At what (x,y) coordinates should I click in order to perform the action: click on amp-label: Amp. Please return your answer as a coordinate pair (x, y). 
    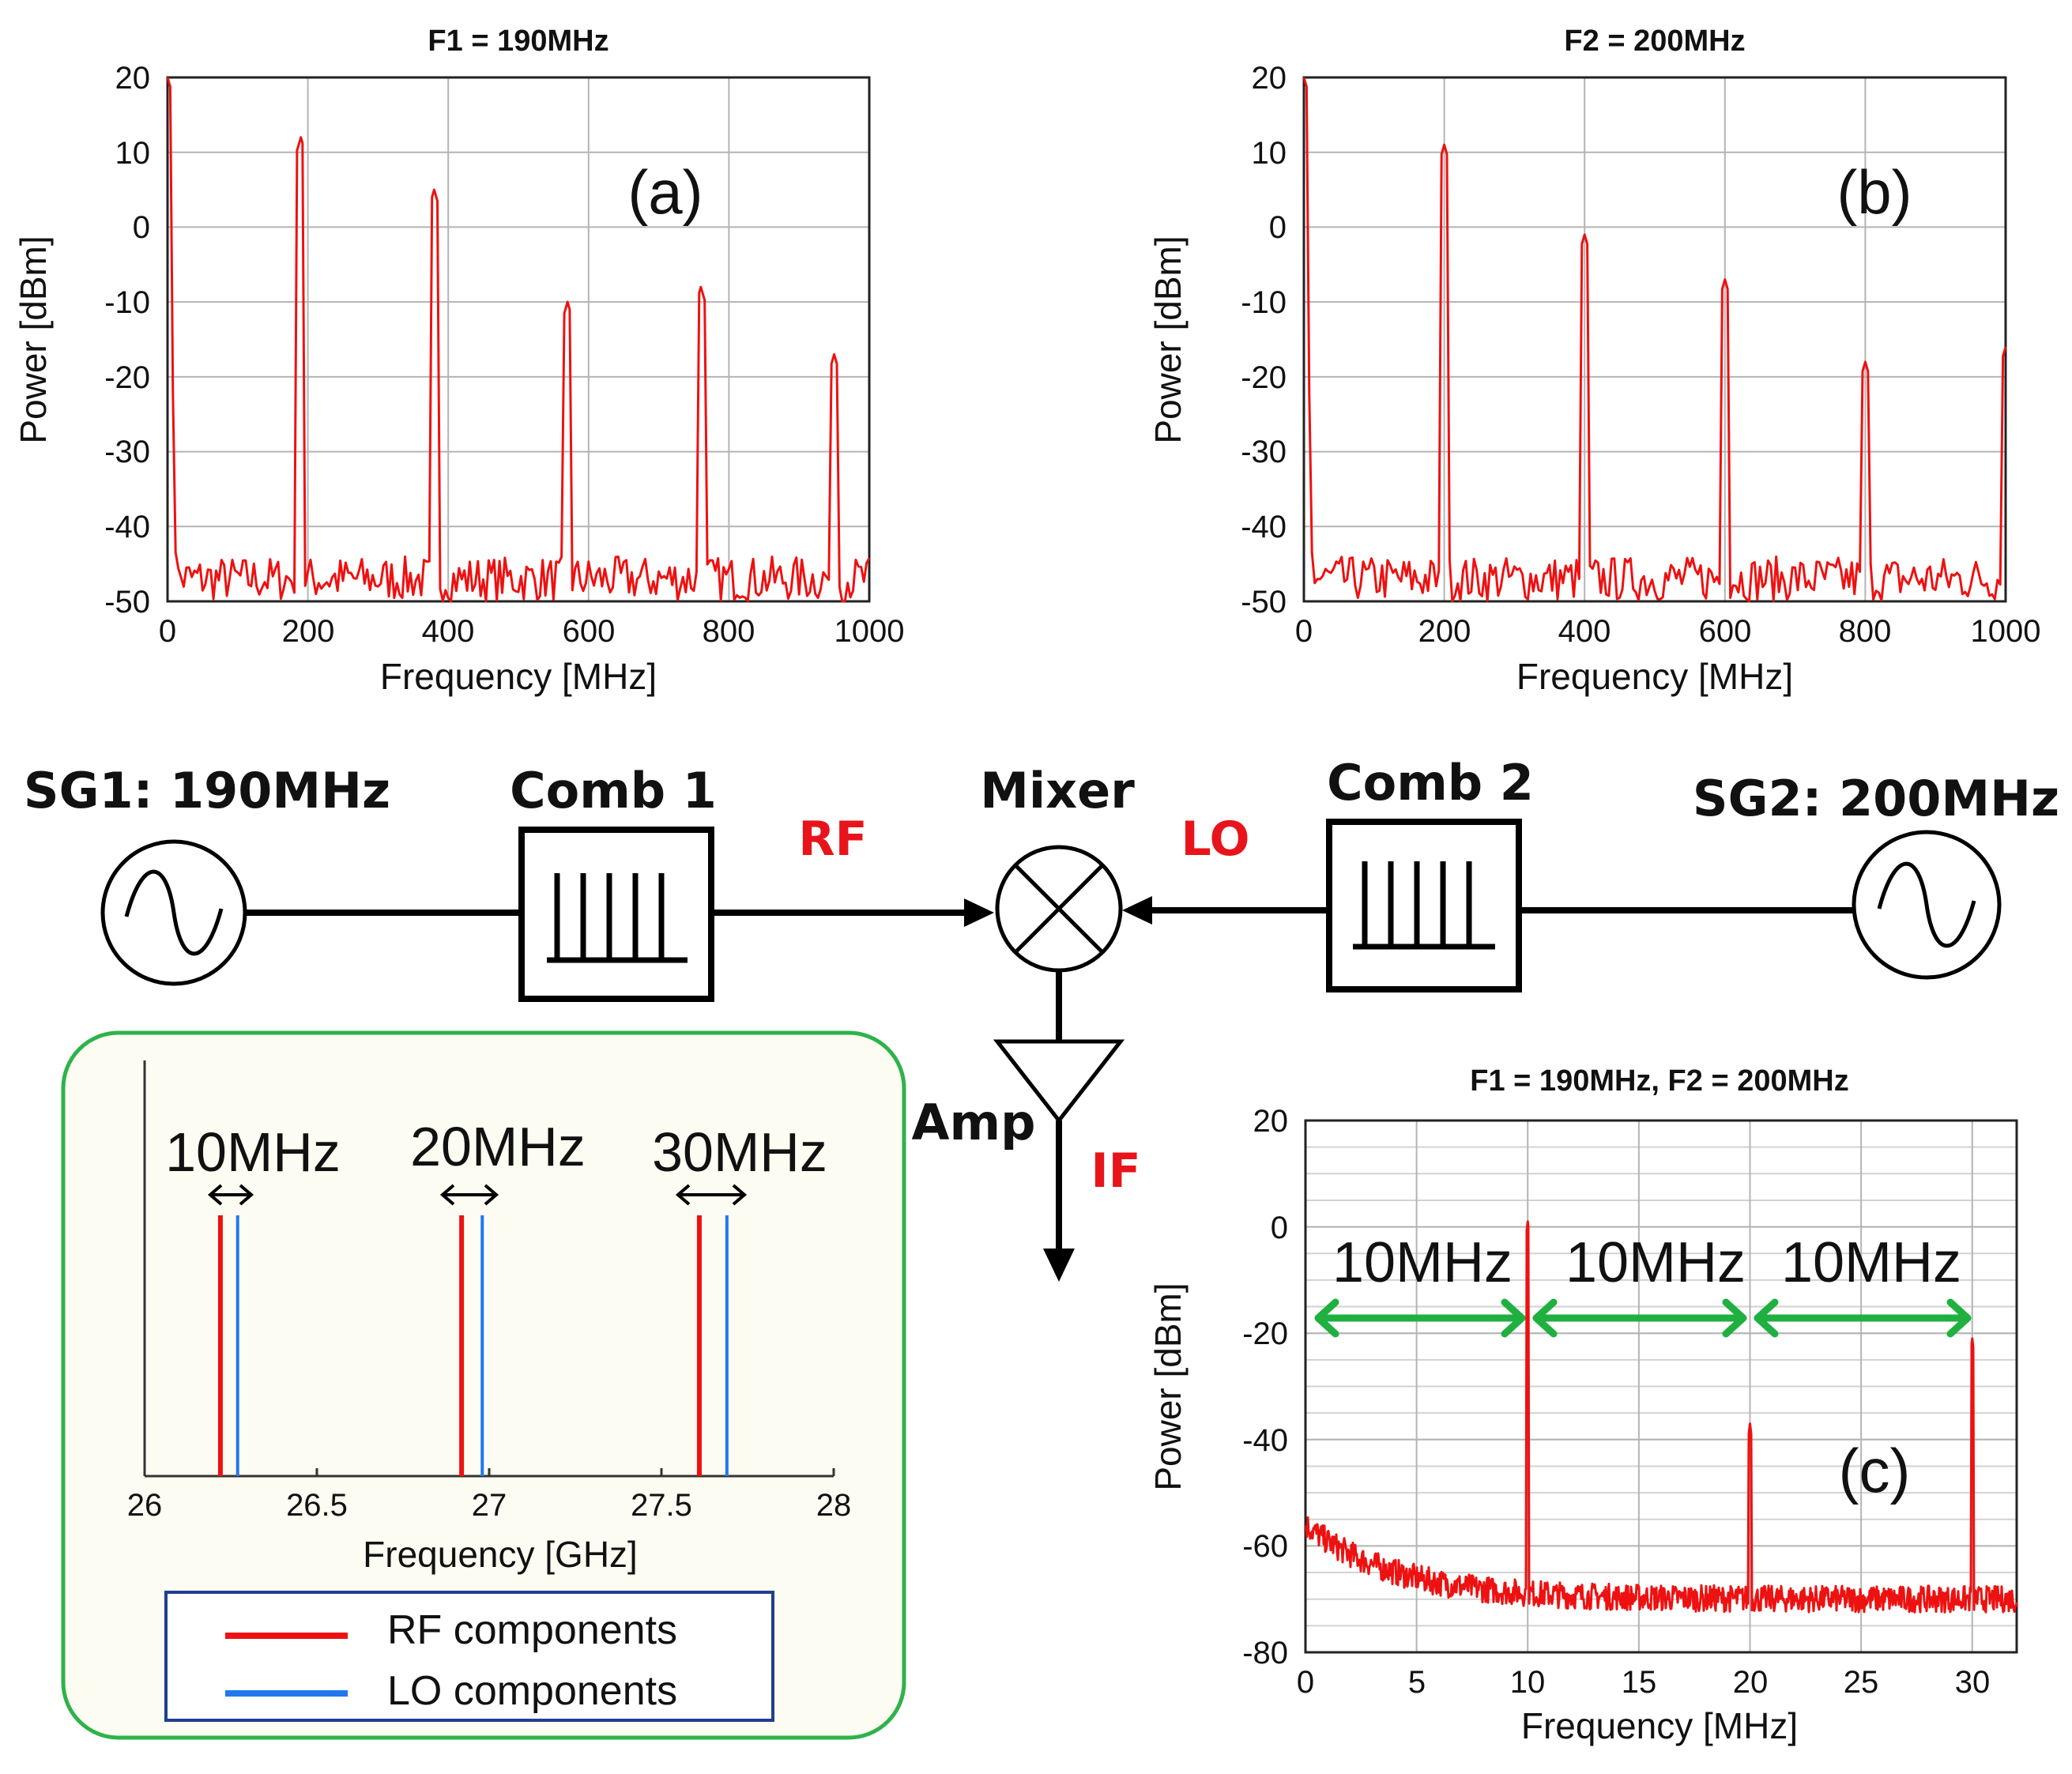
    Looking at the image, I should click on (974, 1122).